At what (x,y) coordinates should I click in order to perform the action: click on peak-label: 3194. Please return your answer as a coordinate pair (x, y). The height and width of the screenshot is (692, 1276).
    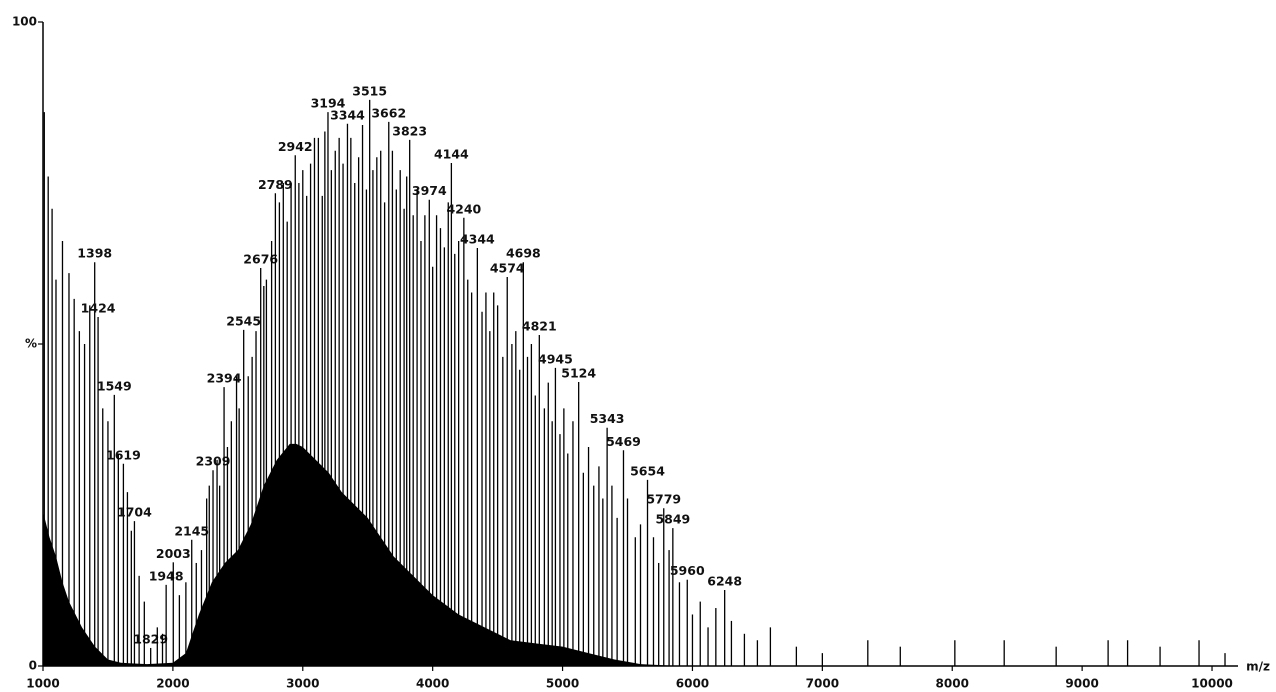
    Looking at the image, I should click on (328, 103).